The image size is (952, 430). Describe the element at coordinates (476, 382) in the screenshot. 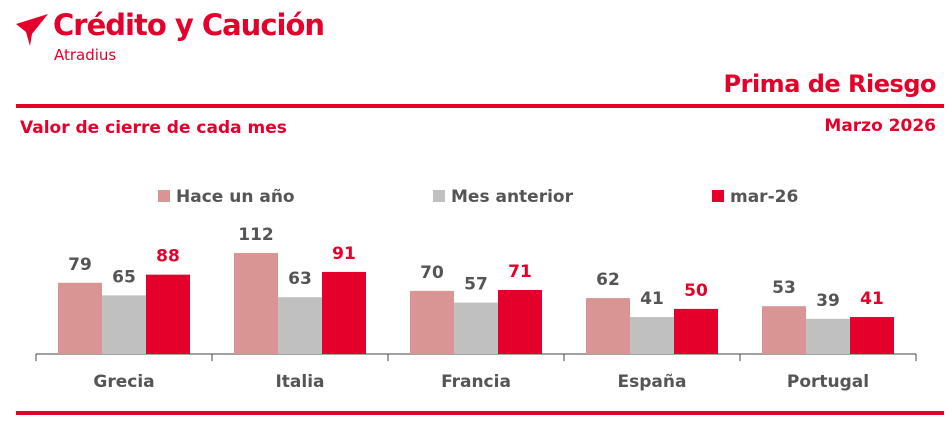

I see `category-label-francia: Francia` at that location.